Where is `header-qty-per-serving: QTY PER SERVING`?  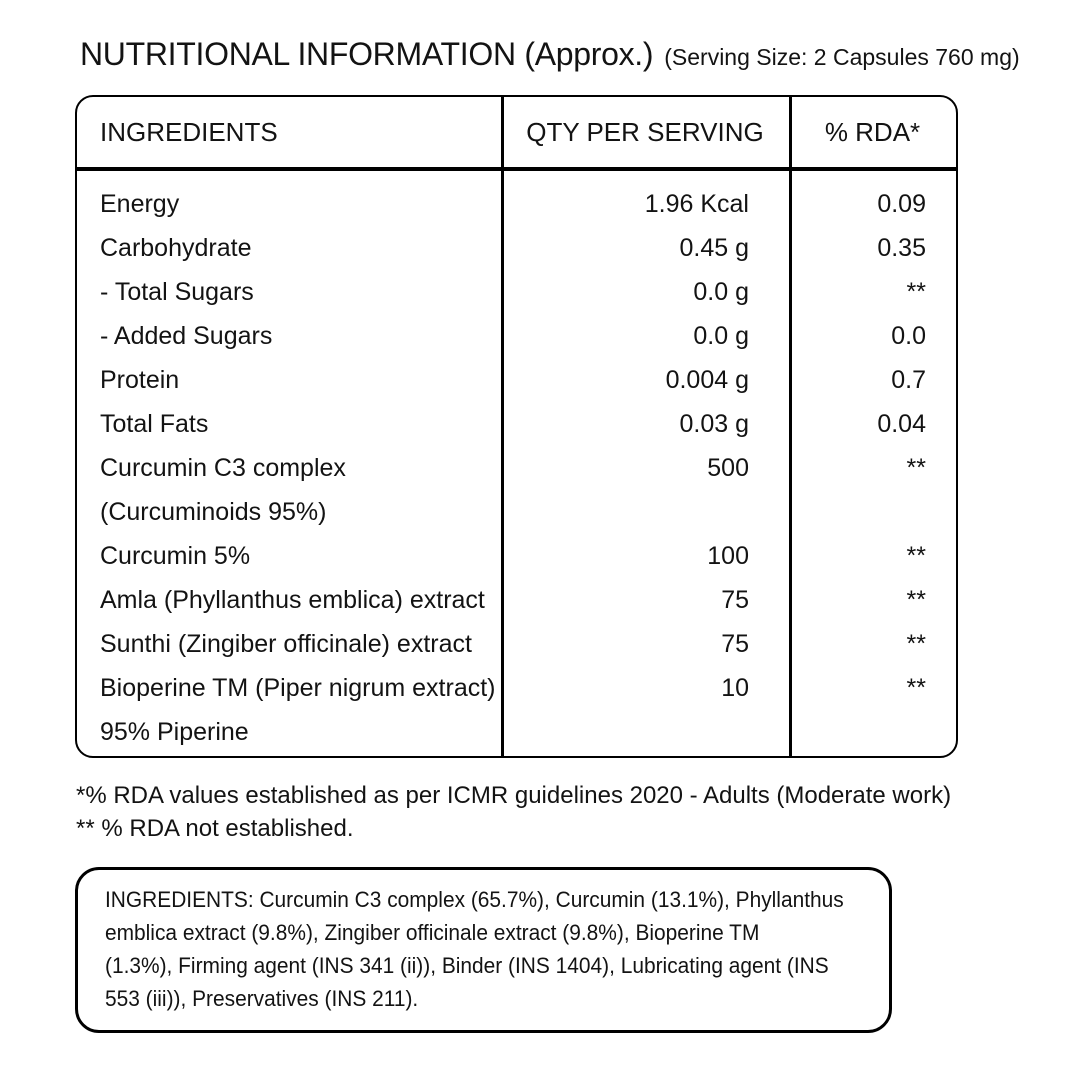 header-qty-per-serving: QTY PER SERVING is located at coordinates (645, 132).